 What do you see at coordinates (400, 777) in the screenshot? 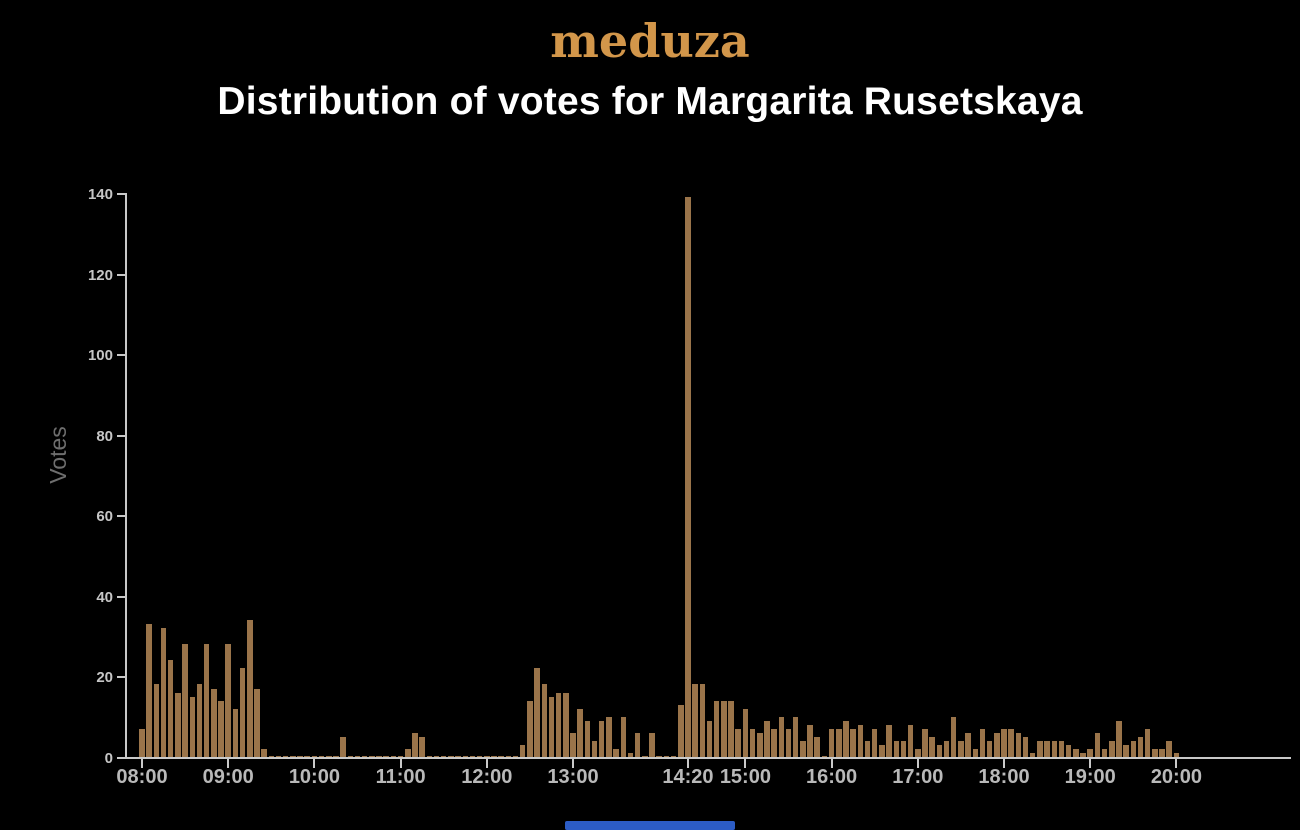
I see `x-tick-label: 11:00` at bounding box center [400, 777].